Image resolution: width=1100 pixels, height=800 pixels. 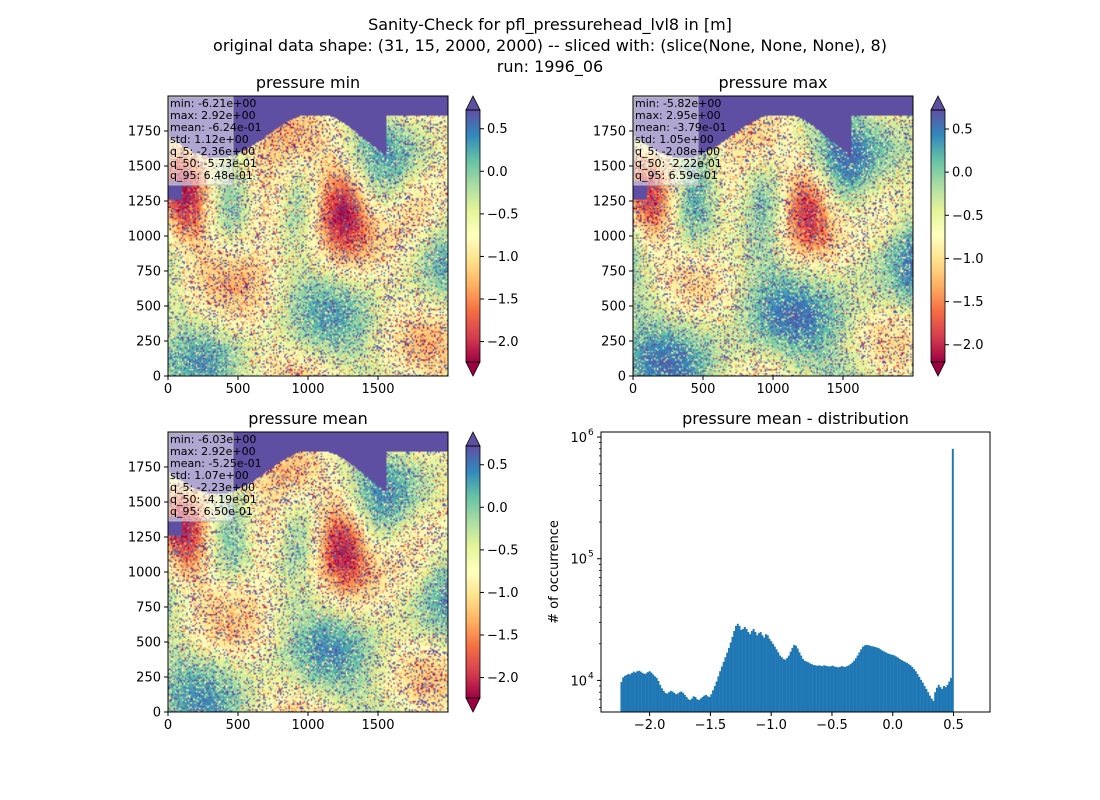 What do you see at coordinates (953, 725) in the screenshot?
I see `x-tick-label: 0.5` at bounding box center [953, 725].